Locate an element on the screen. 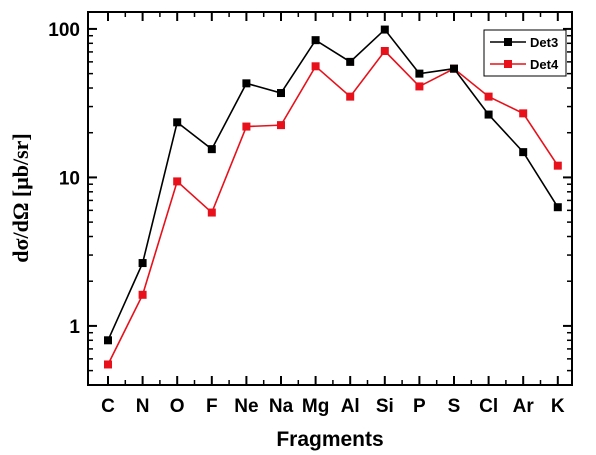  x-tick-label: Ne is located at coordinates (246, 406).